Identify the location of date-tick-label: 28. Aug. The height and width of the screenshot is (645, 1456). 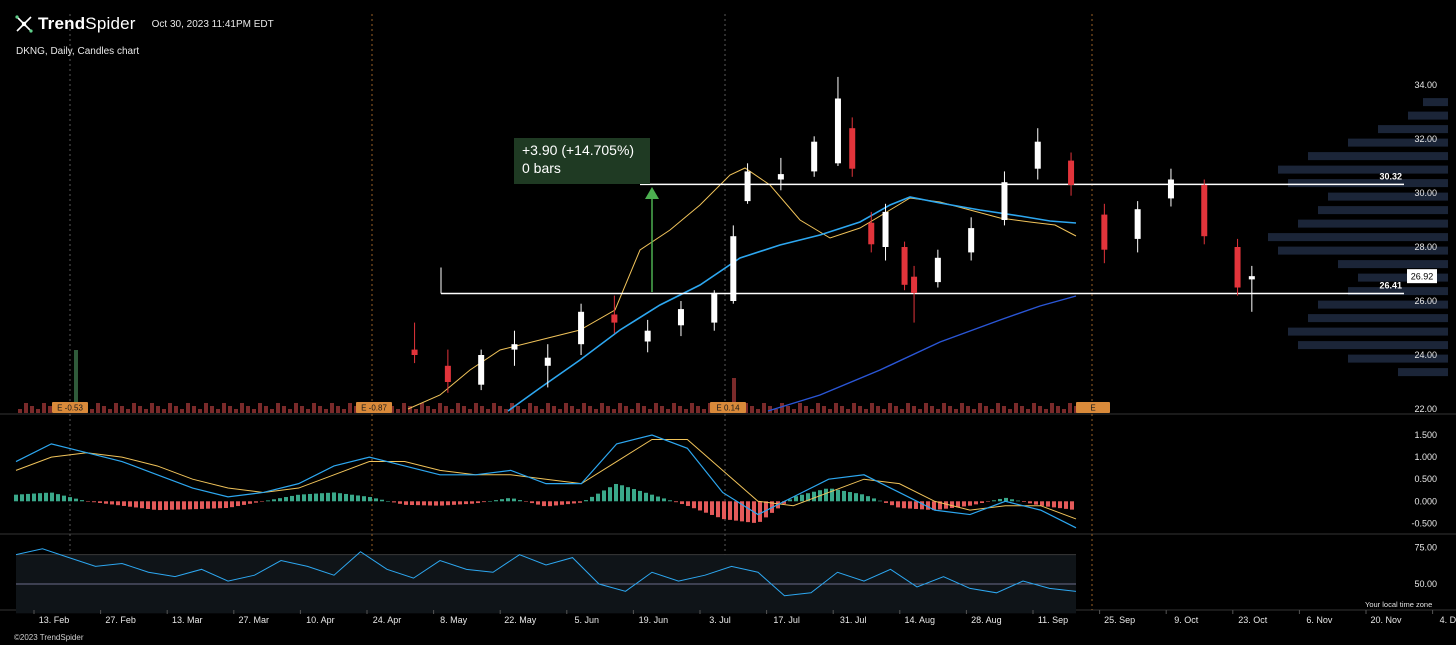
(986, 620).